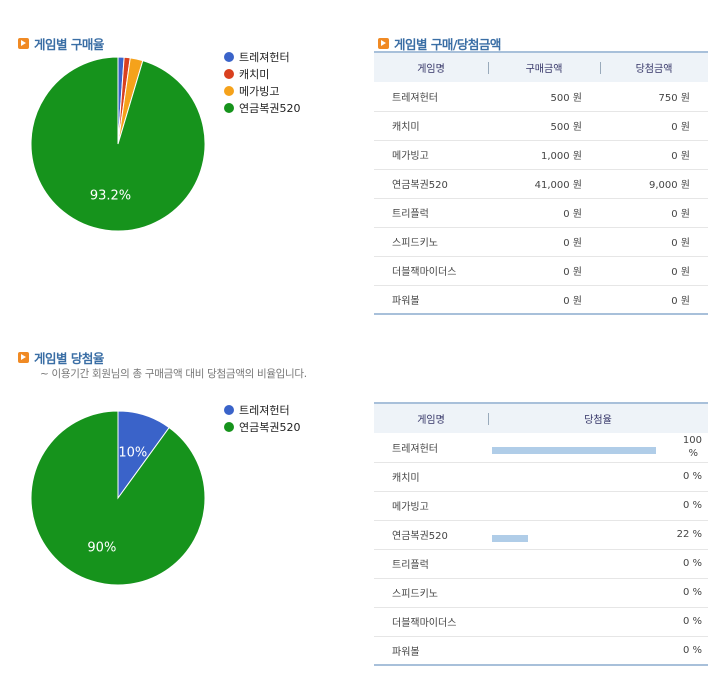 The image size is (720, 680). What do you see at coordinates (270, 108) in the screenshot?
I see `legend-label: 연금복권520` at bounding box center [270, 108].